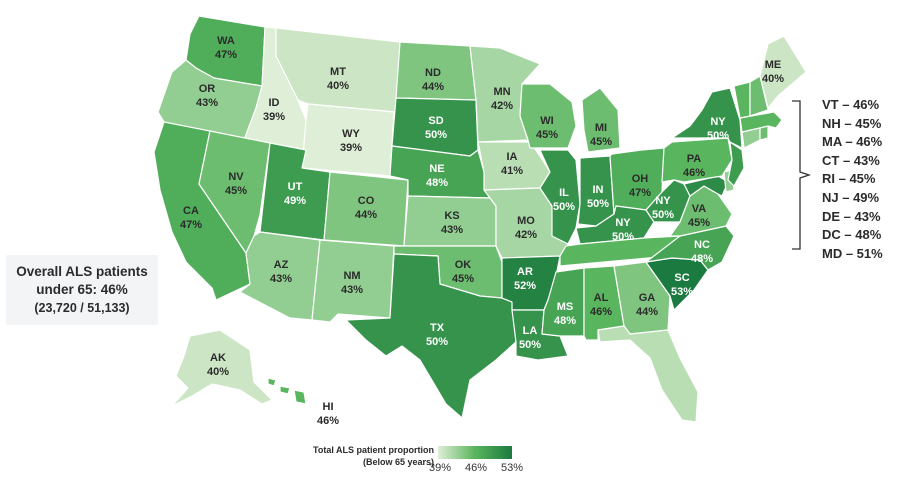  I want to click on overall-line-2: under 65: 46%, so click(82, 289).